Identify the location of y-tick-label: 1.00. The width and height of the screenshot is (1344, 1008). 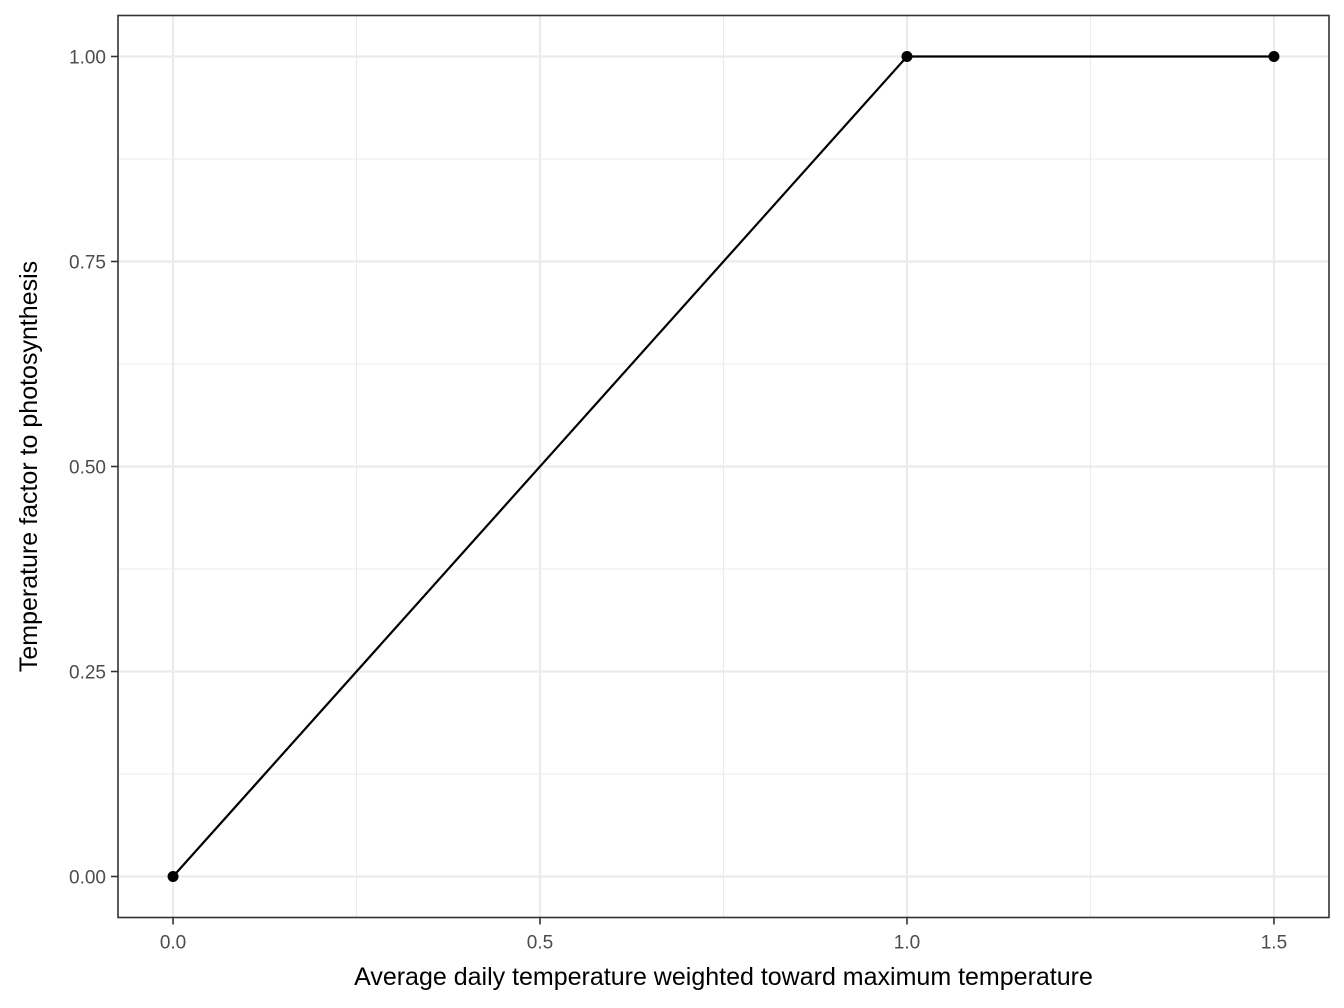
(87, 58).